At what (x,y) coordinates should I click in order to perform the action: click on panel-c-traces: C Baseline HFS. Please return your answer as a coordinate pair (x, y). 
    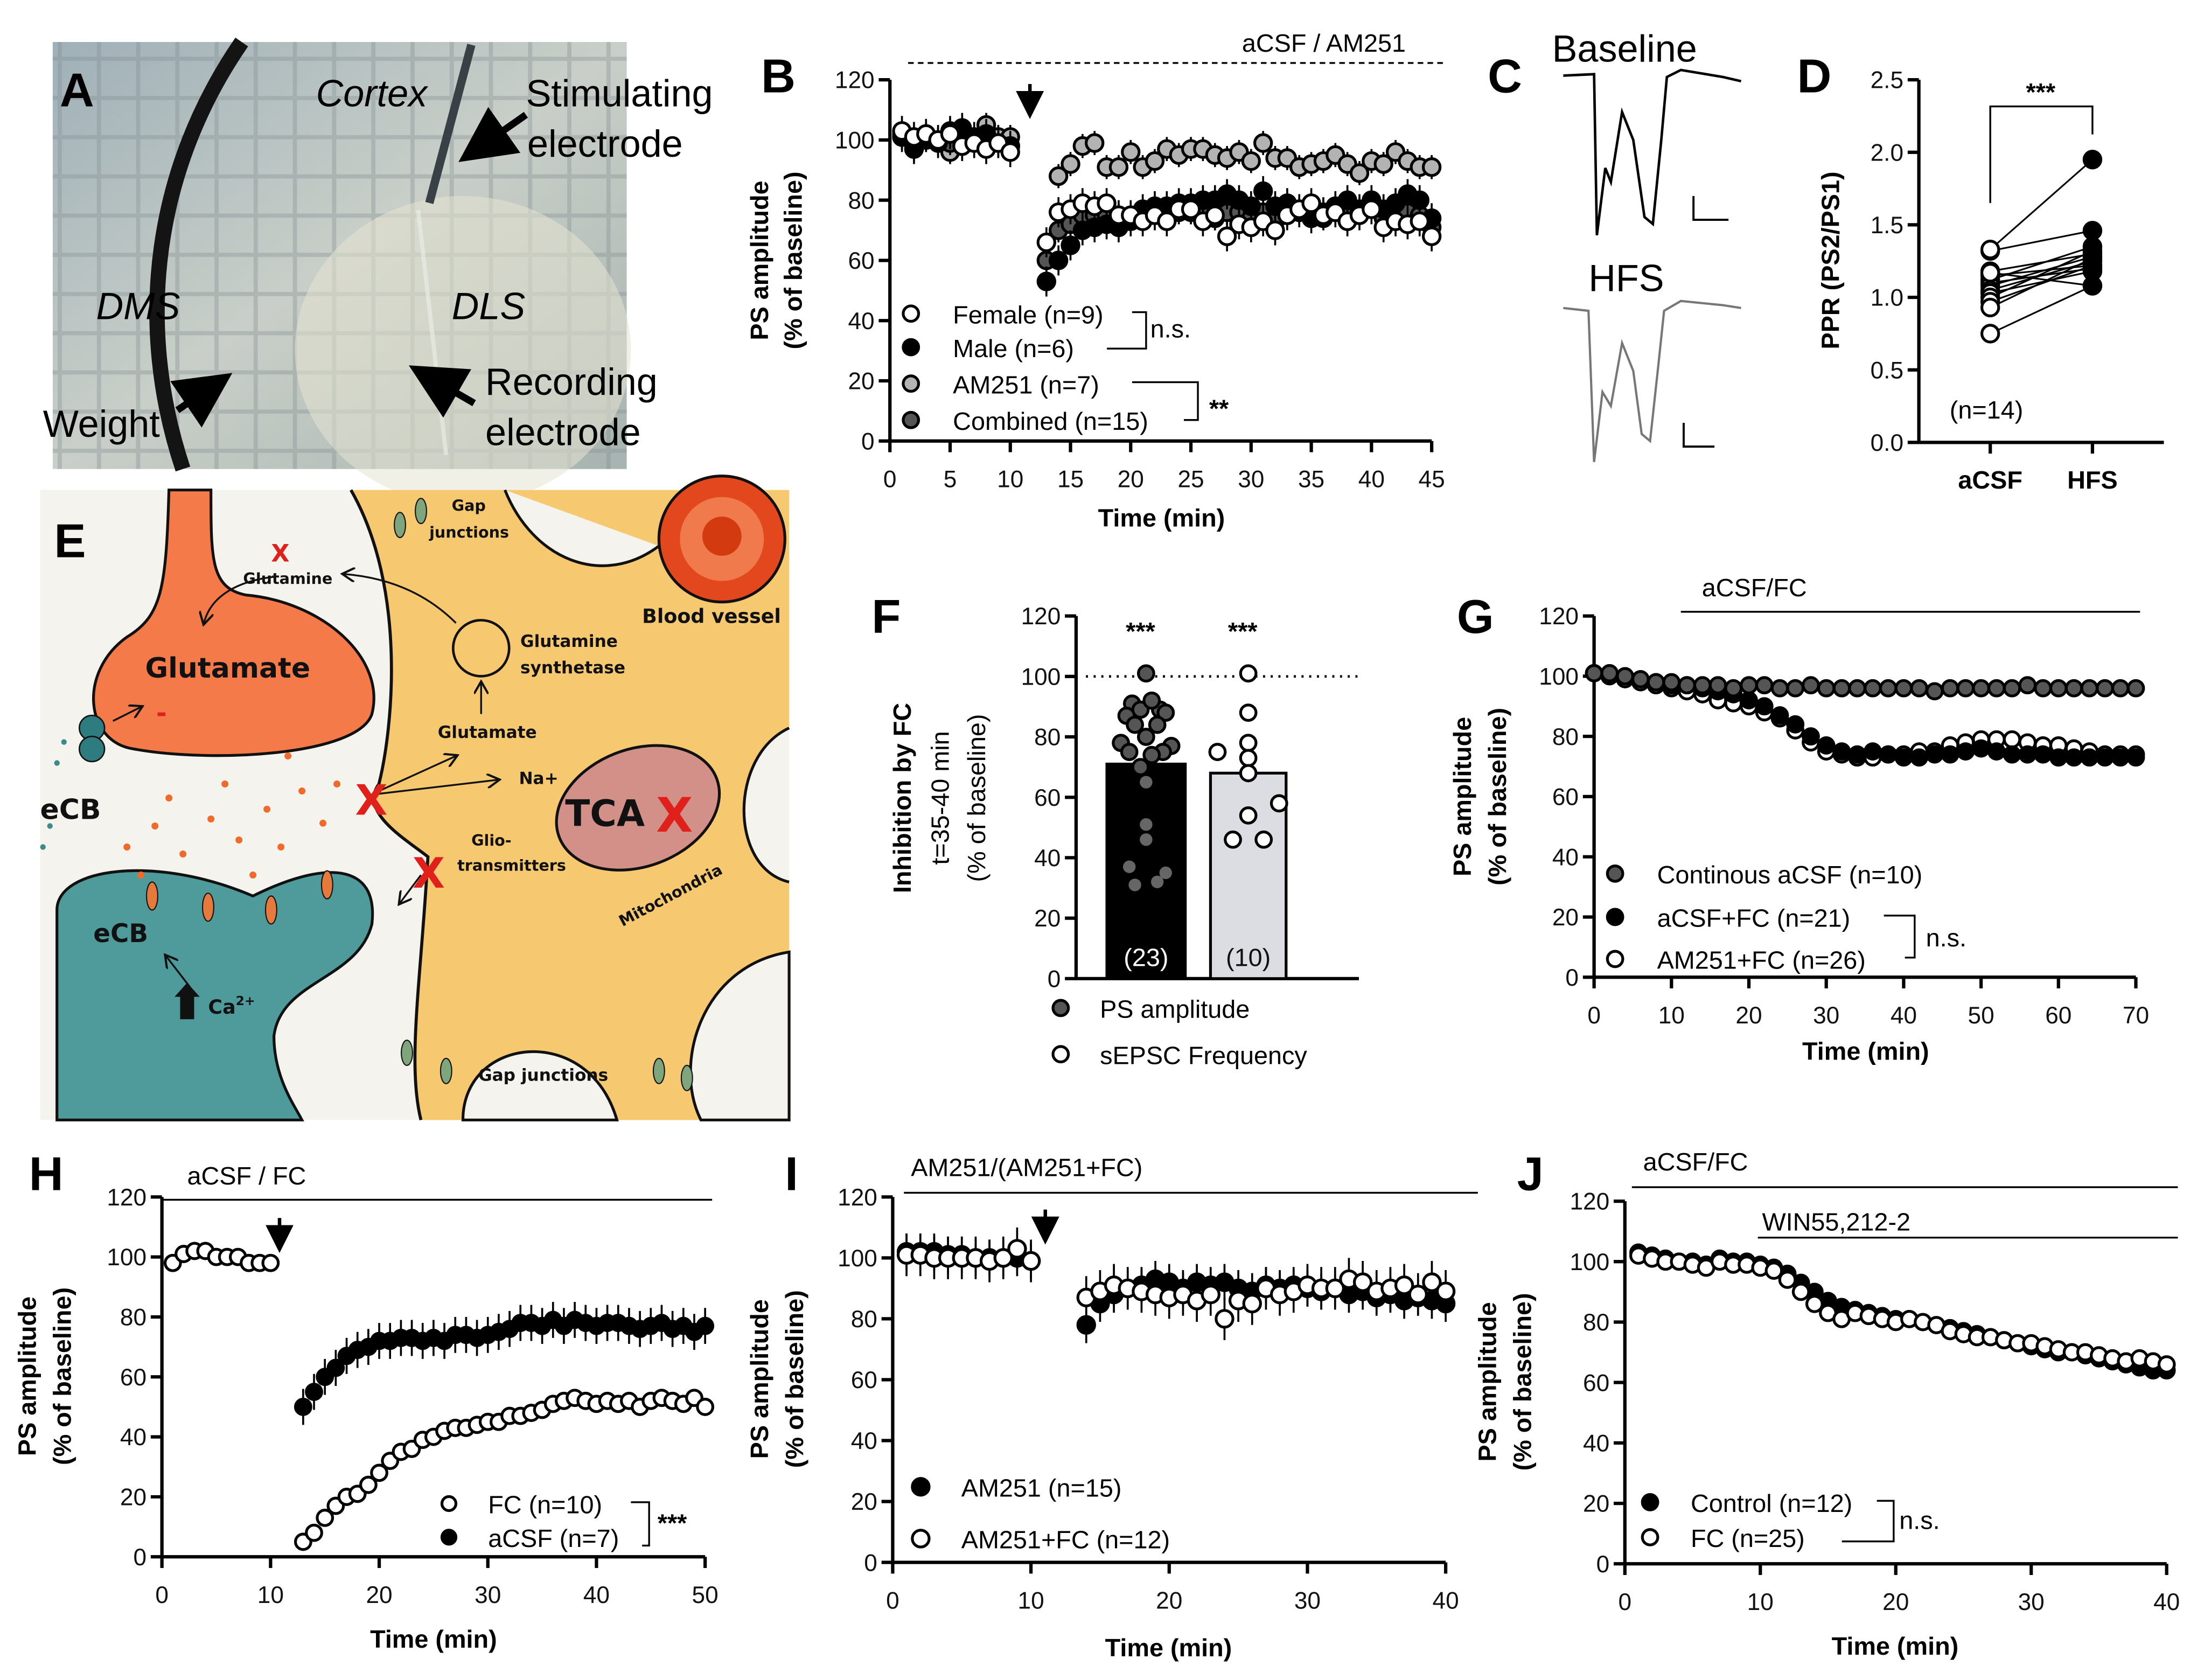
    Looking at the image, I should click on (1615, 244).